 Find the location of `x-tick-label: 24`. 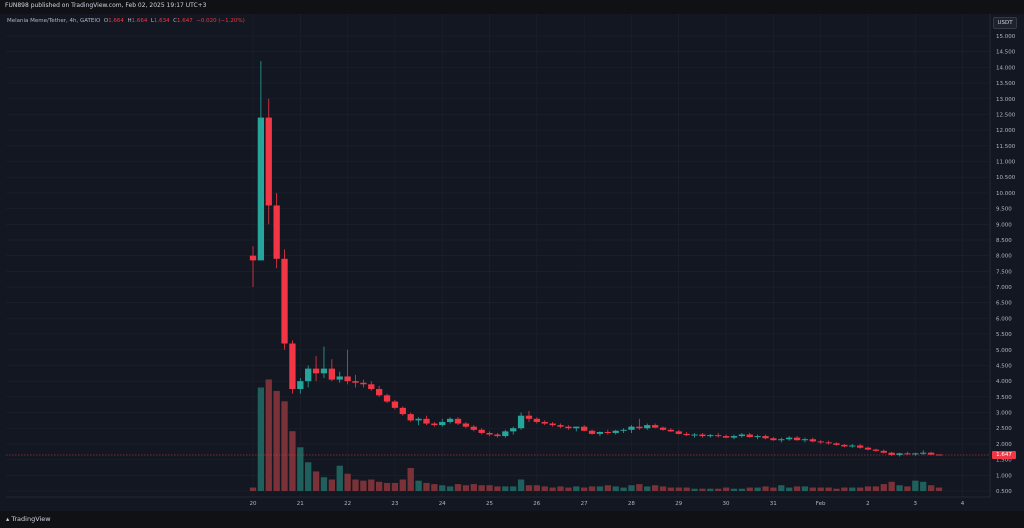

x-tick-label: 24 is located at coordinates (442, 504).